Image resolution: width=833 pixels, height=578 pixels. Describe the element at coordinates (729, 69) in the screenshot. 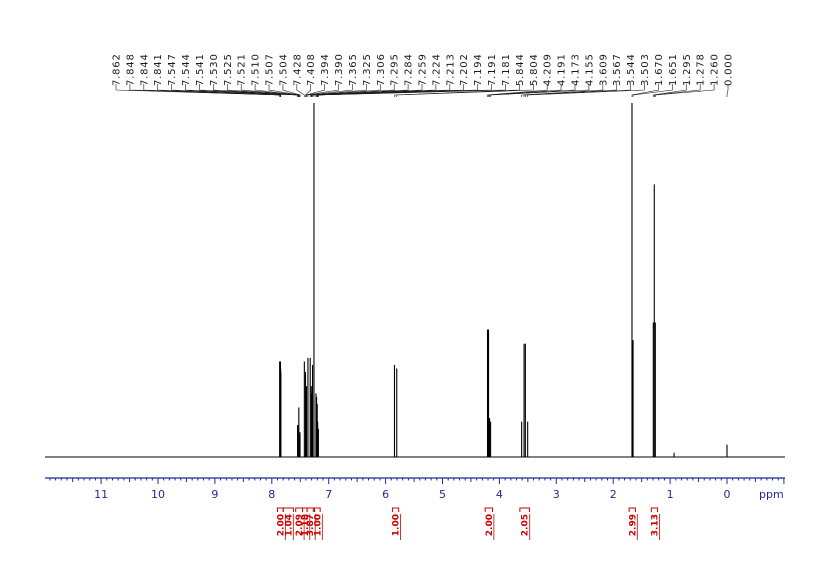

I see `peak-label: 0.000` at that location.